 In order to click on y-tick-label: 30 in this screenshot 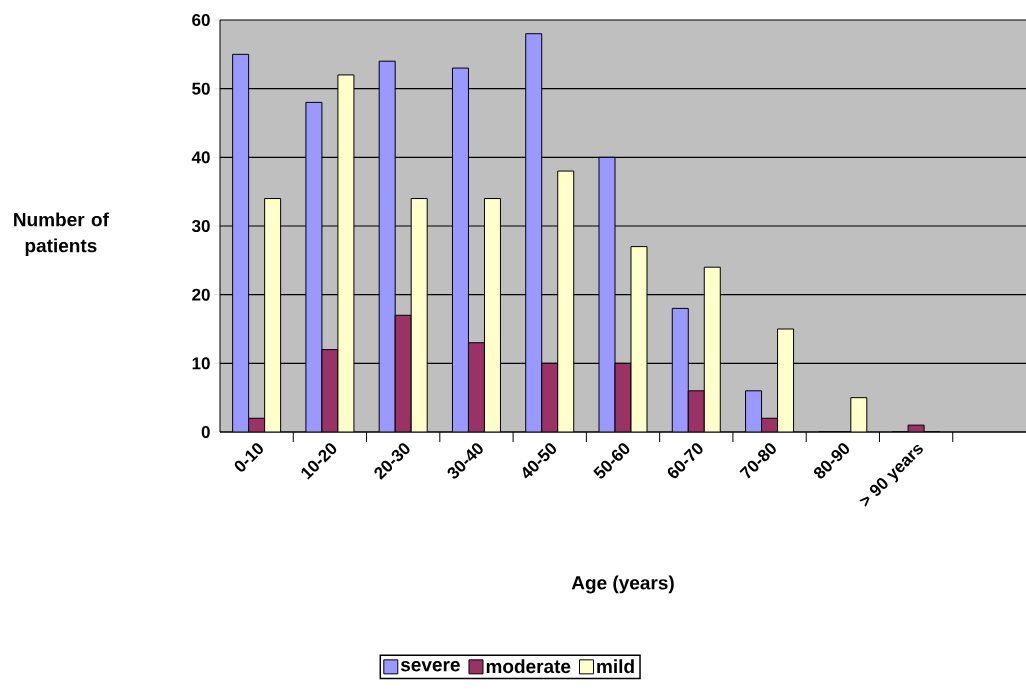, I will do `click(200, 226)`.